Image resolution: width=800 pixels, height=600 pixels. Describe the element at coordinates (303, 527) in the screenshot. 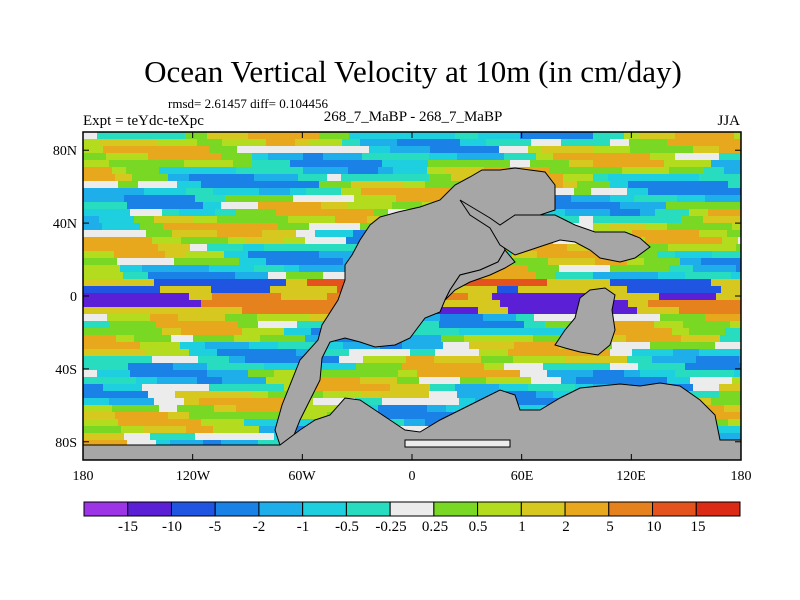

I see `colorbar-label: -1` at that location.